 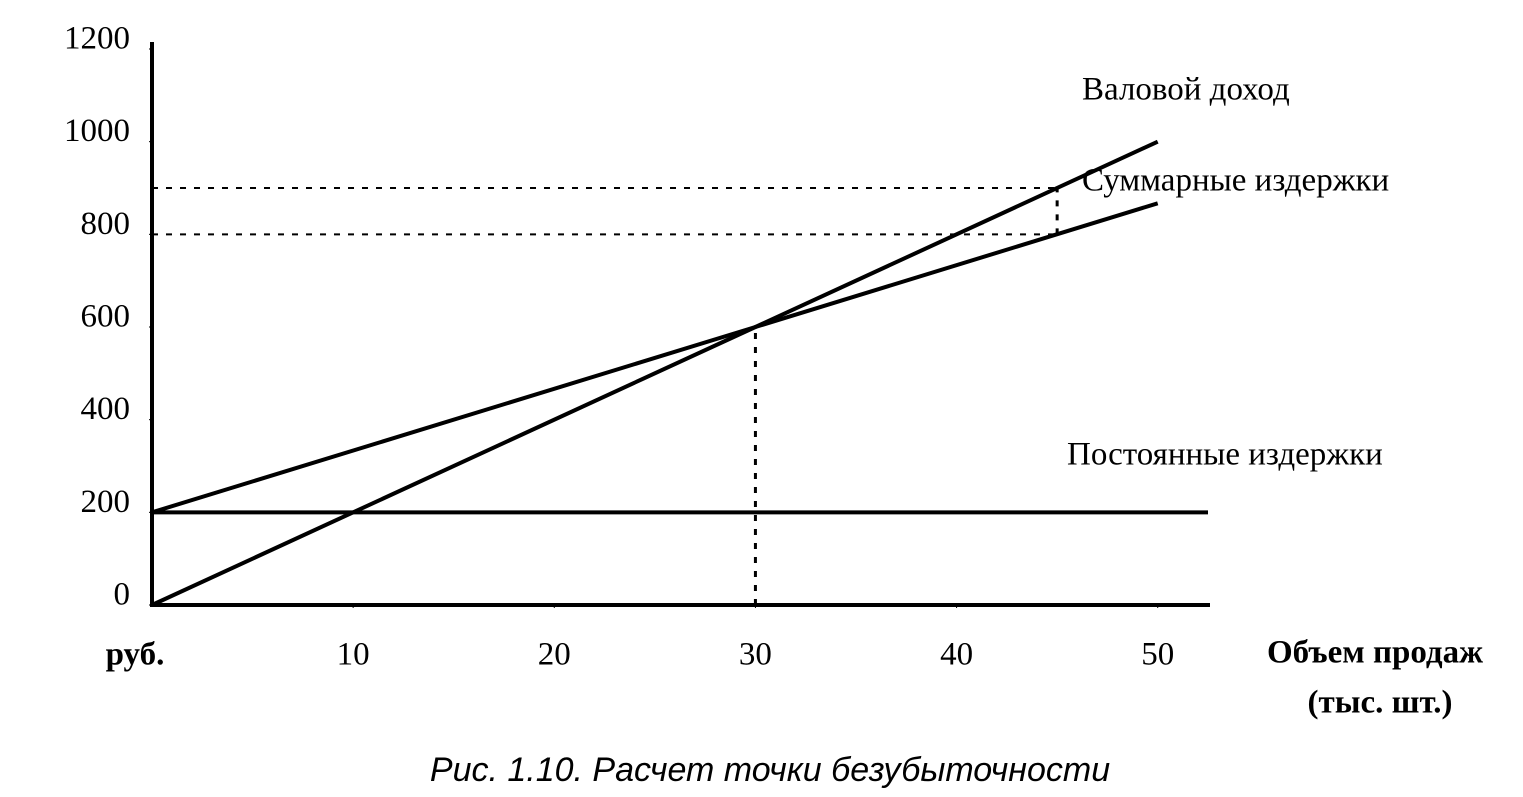 What do you see at coordinates (1235, 181) in the screenshot?
I see `series-label: Суммарные издержки` at bounding box center [1235, 181].